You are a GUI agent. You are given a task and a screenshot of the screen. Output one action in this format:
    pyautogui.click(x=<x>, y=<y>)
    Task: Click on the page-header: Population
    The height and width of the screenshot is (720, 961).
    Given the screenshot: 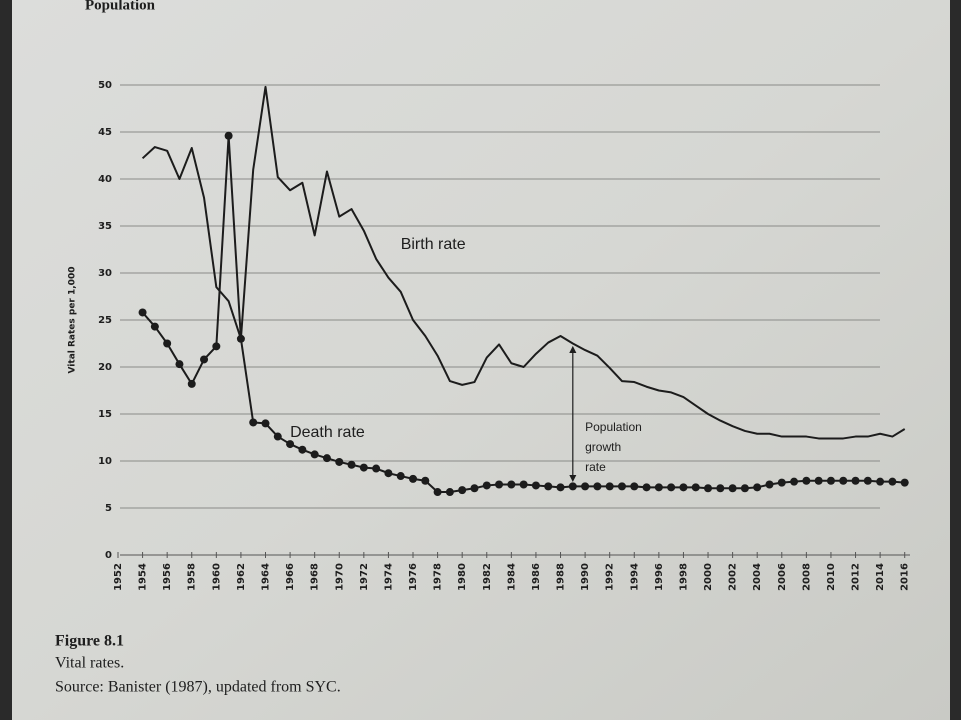 What is the action you would take?
    pyautogui.click(x=120, y=6)
    